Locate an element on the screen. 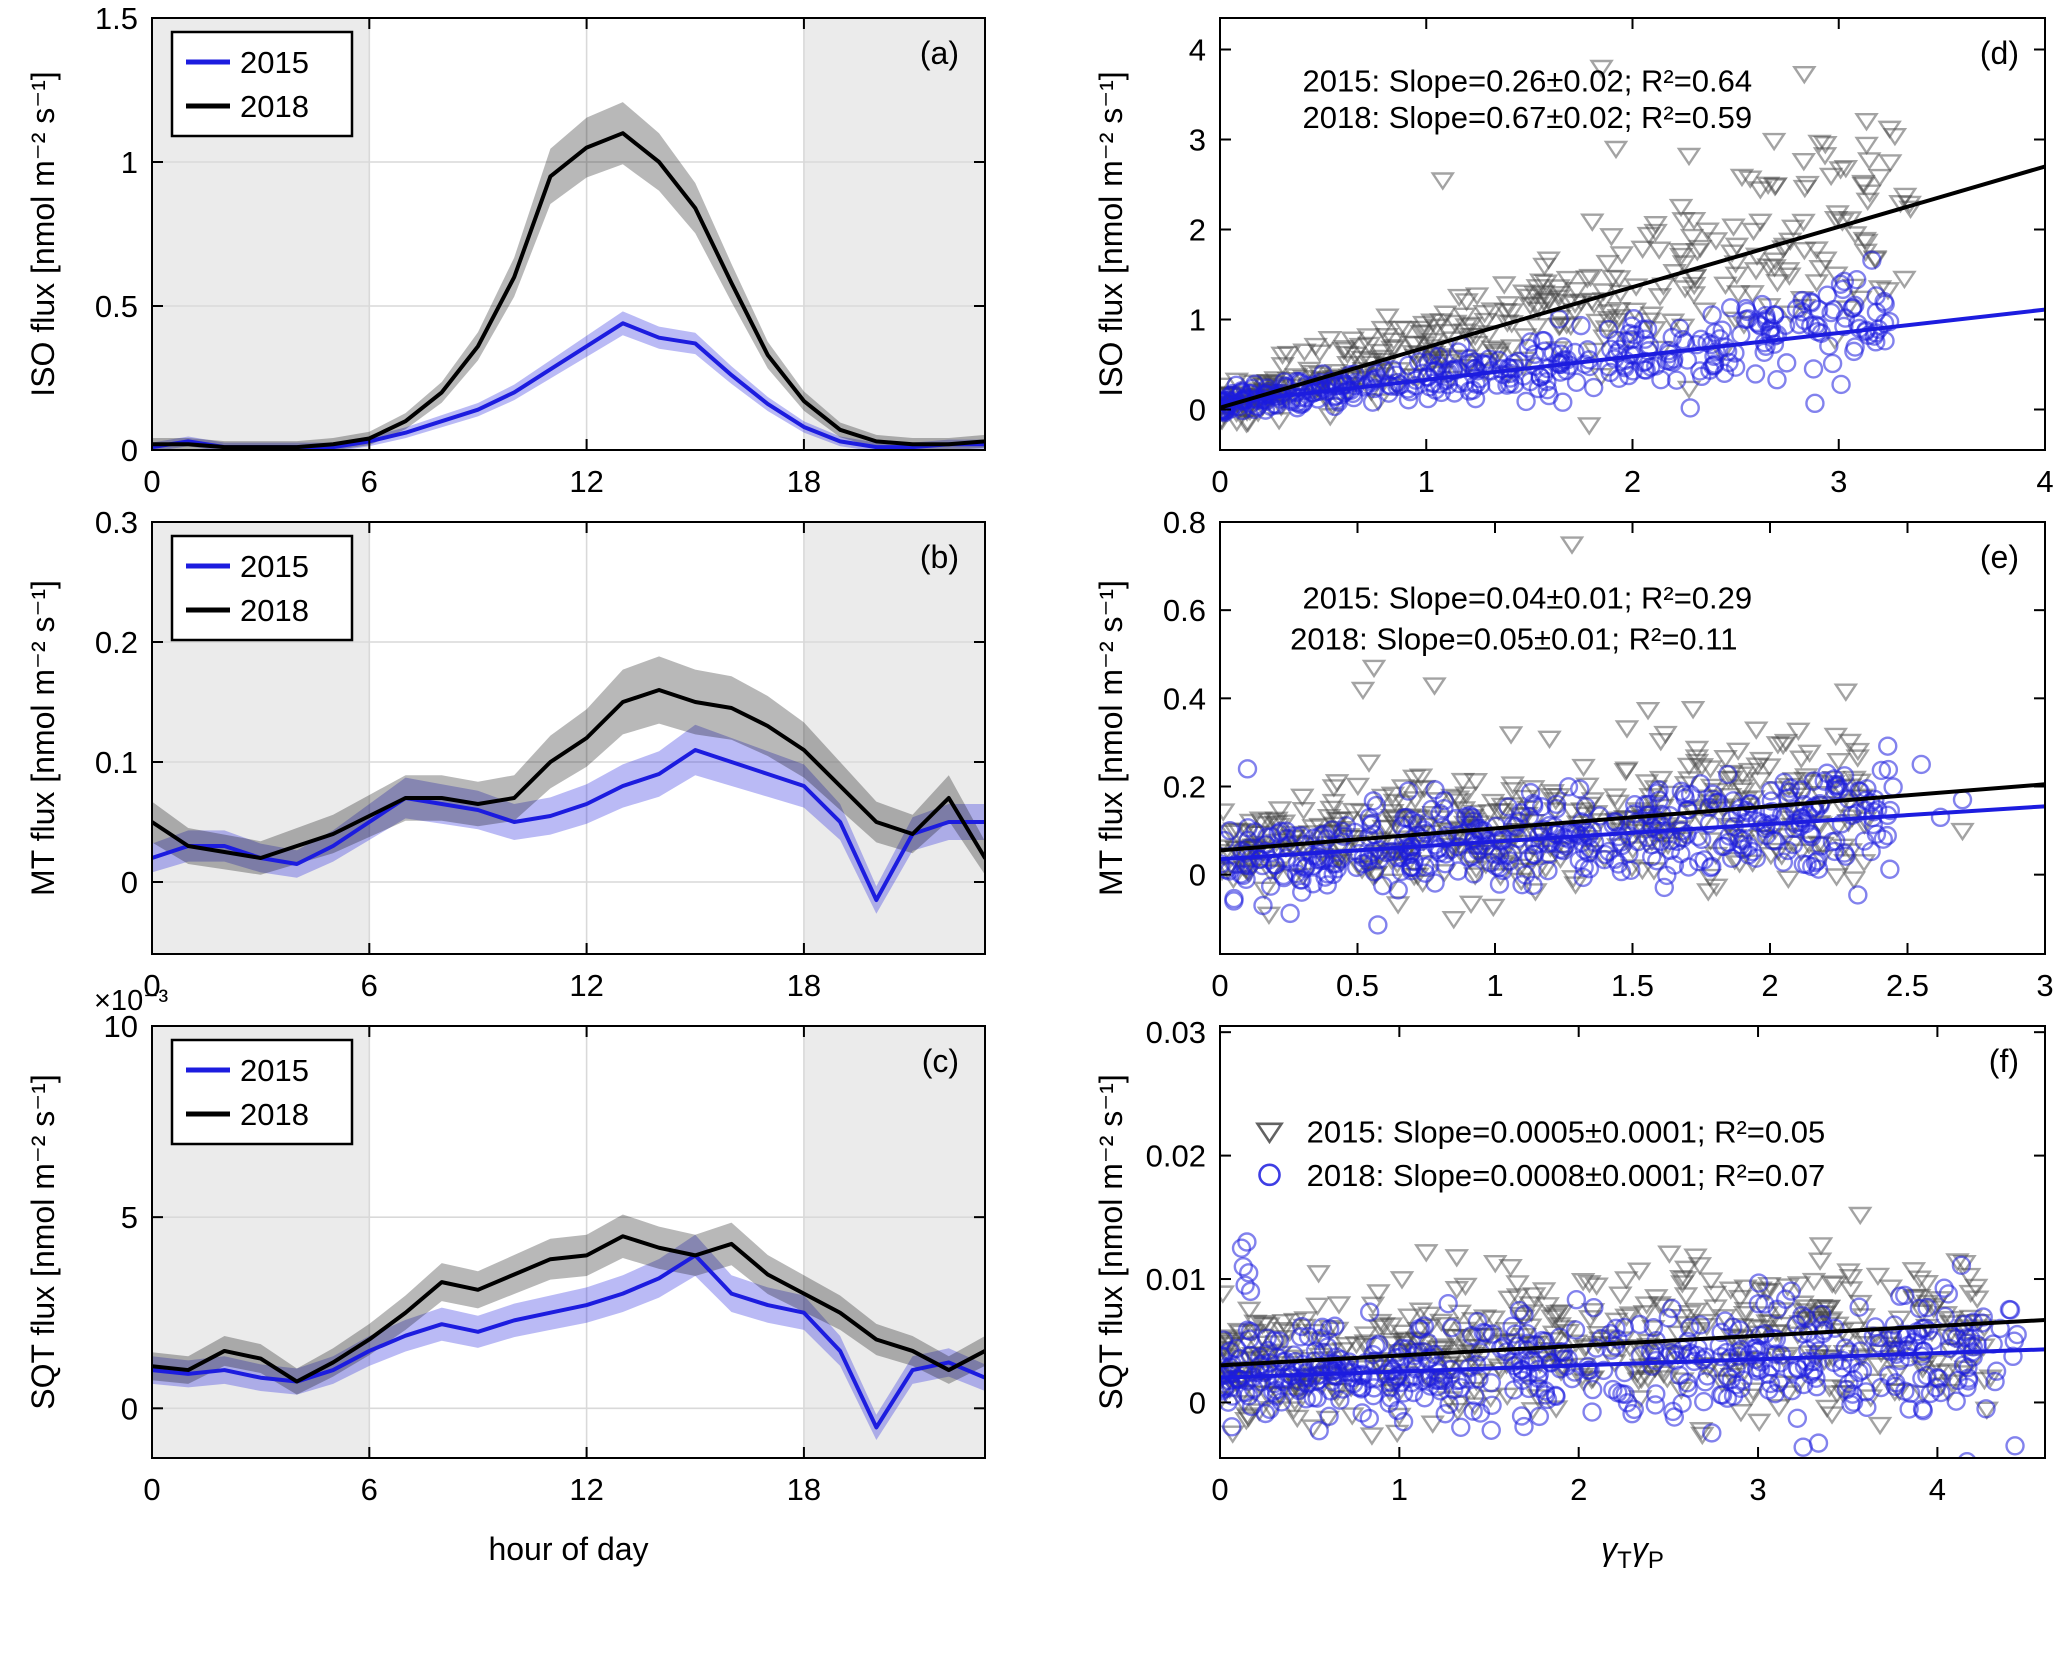  circle-marker-icon is located at coordinates (1269, 1175).